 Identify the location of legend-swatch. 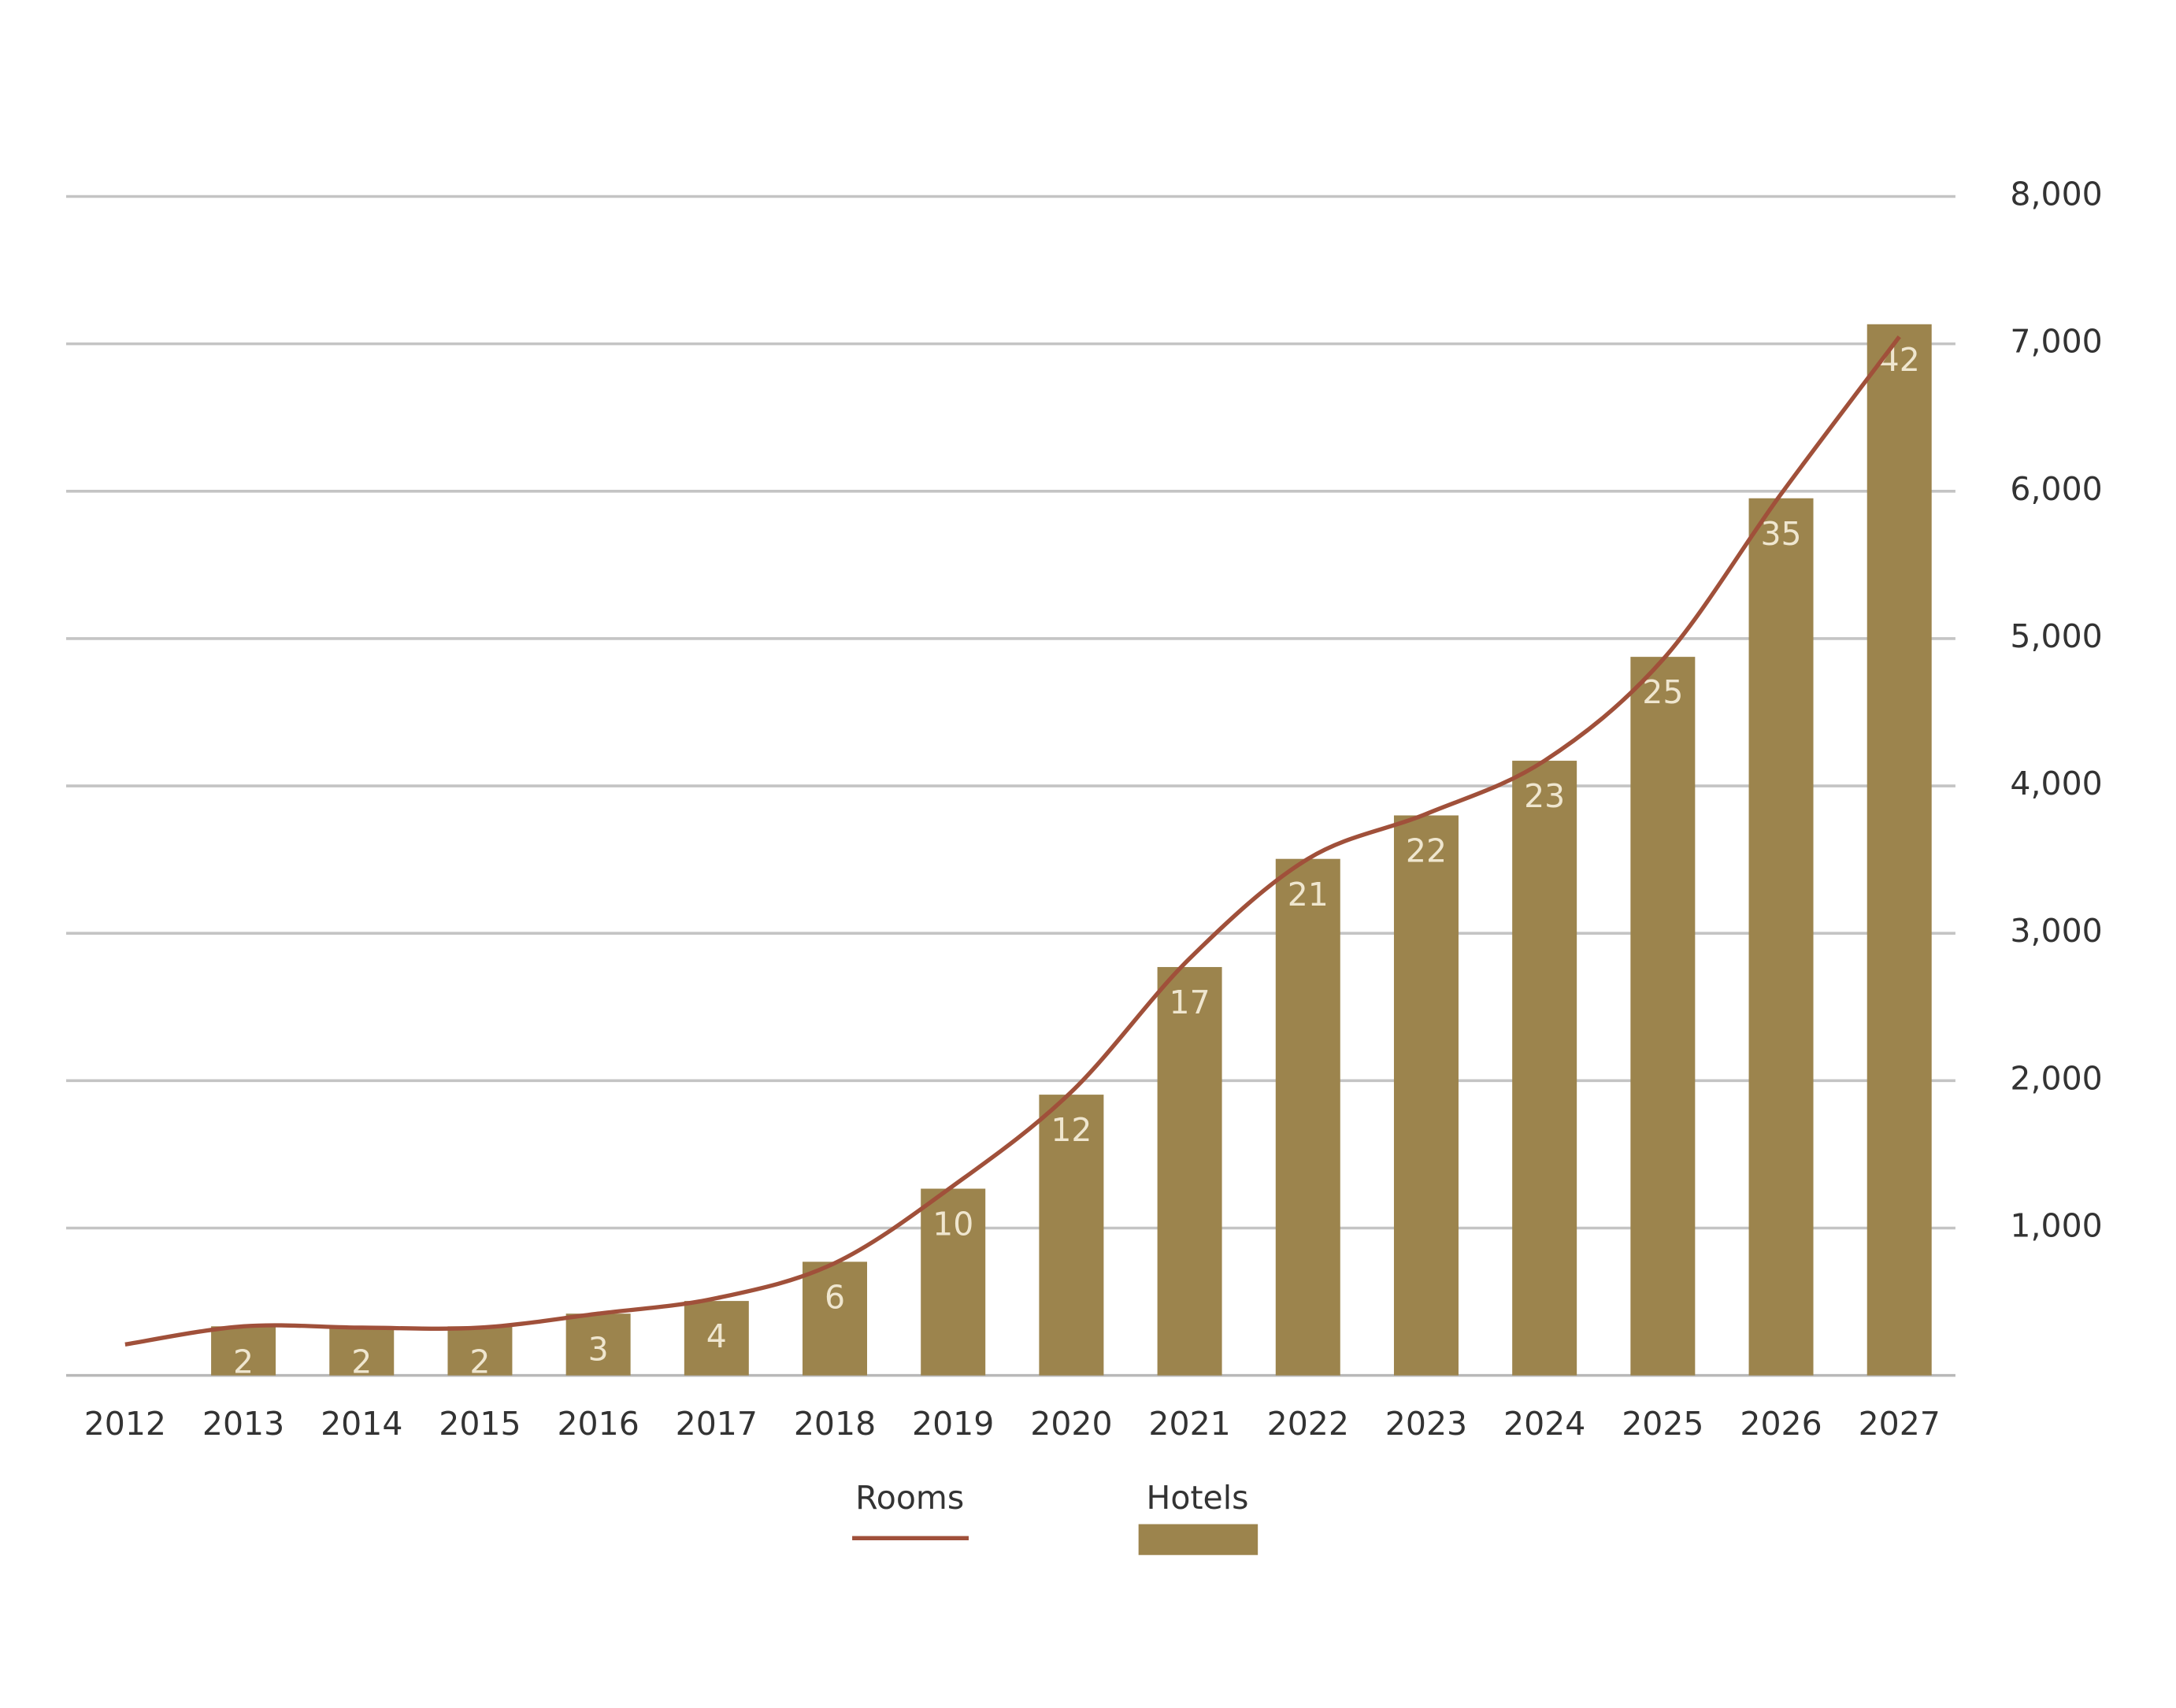
(1198, 1539).